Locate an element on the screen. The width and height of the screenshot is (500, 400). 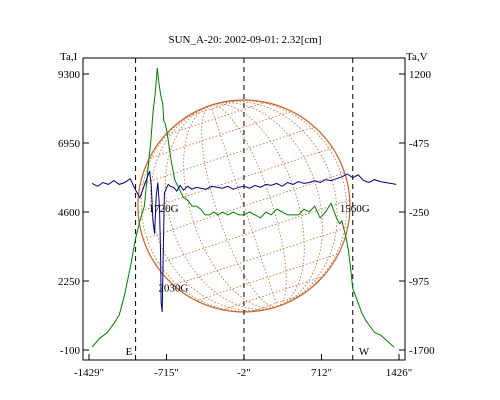
left-axis-ticks: 9300 6950 4600 2250 -100 is located at coordinates (73, 213).